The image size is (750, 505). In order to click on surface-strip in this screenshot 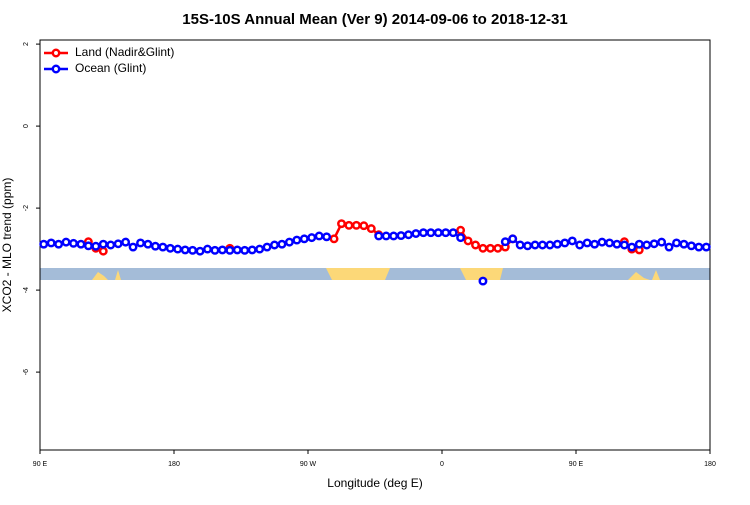, I will do `click(375, 274)`.